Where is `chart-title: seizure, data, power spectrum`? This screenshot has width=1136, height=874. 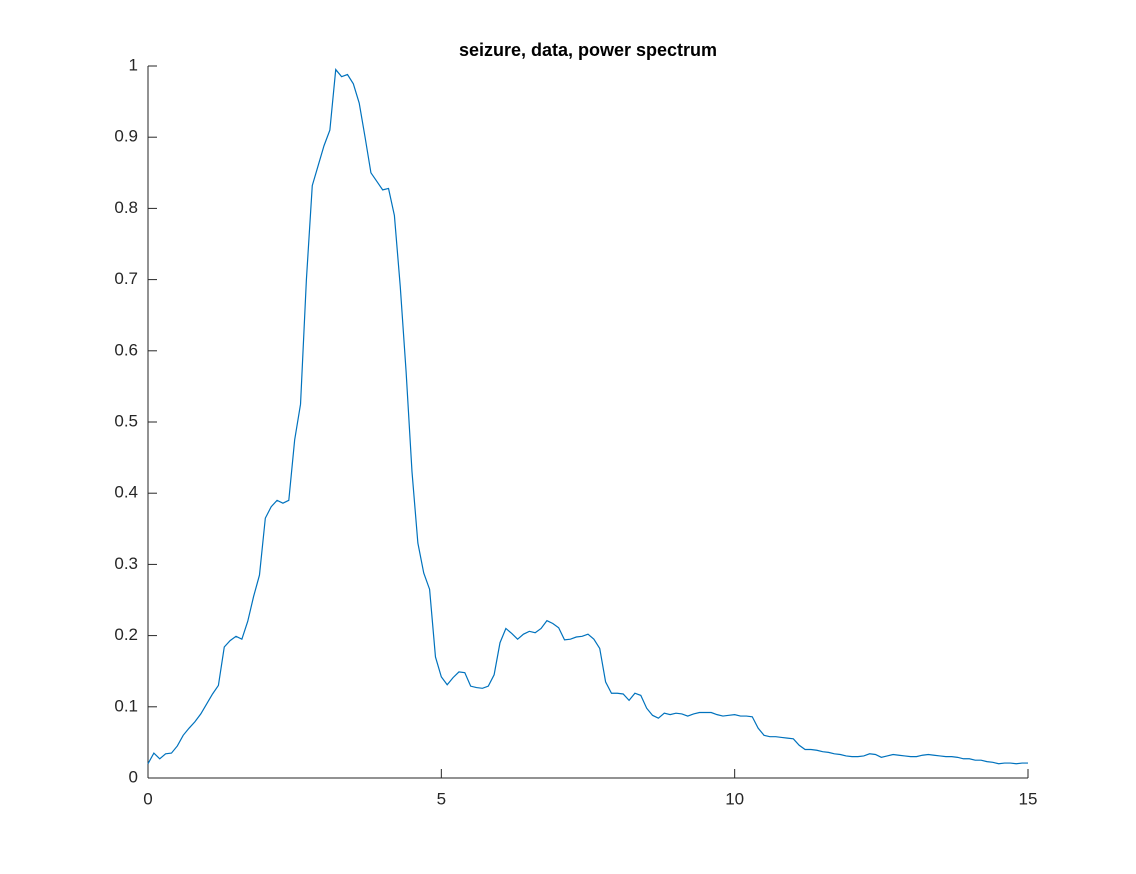
chart-title: seizure, data, power spectrum is located at coordinates (588, 50).